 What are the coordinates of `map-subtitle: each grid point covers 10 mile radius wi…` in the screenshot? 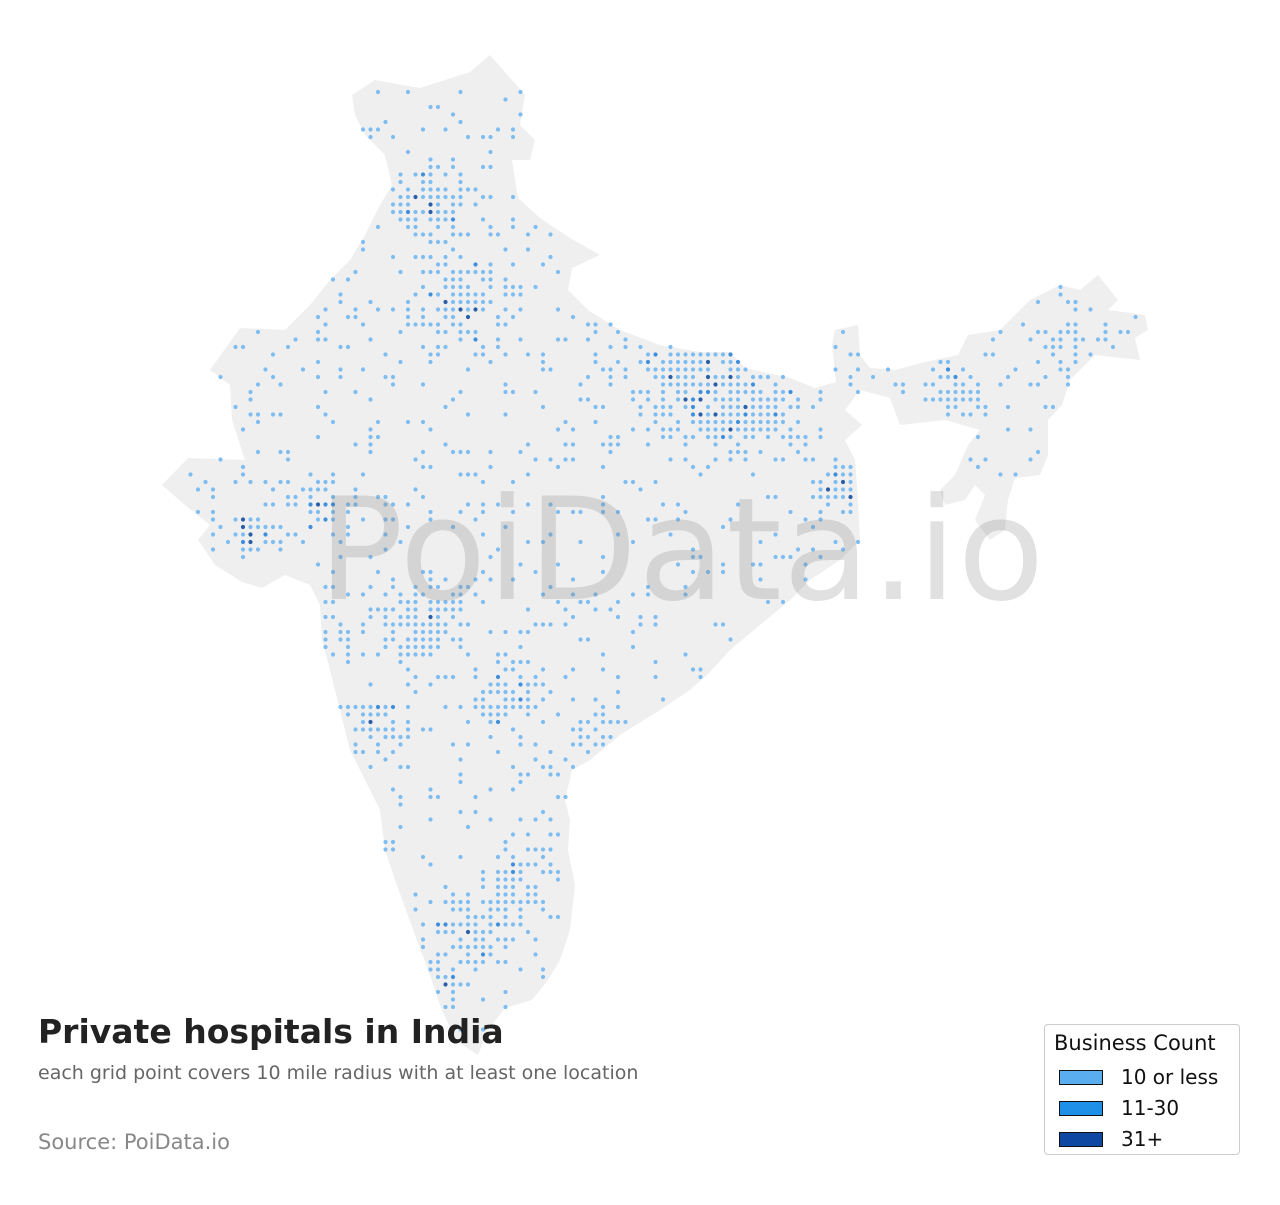 It's located at (338, 1073).